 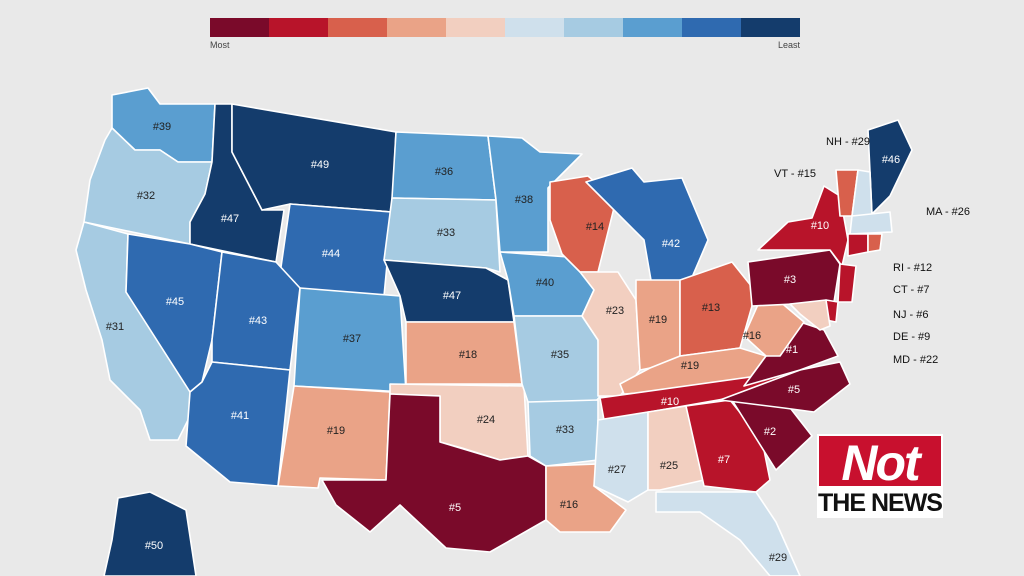 I want to click on callout-de: DE - #9, so click(x=912, y=337).